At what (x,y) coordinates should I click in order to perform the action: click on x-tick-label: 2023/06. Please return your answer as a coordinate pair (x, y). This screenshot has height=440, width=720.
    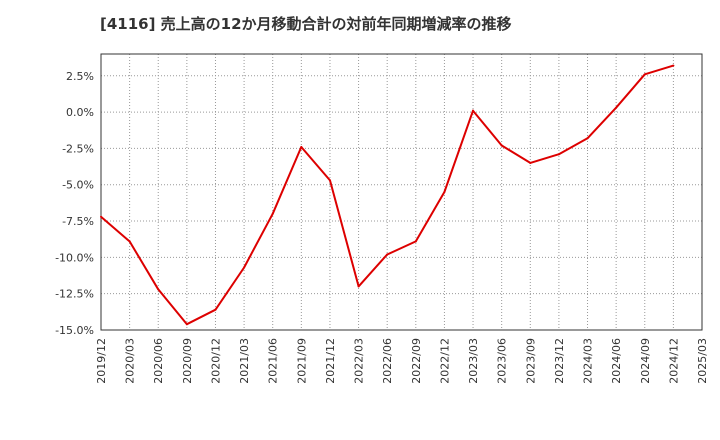
    Looking at the image, I should click on (502, 361).